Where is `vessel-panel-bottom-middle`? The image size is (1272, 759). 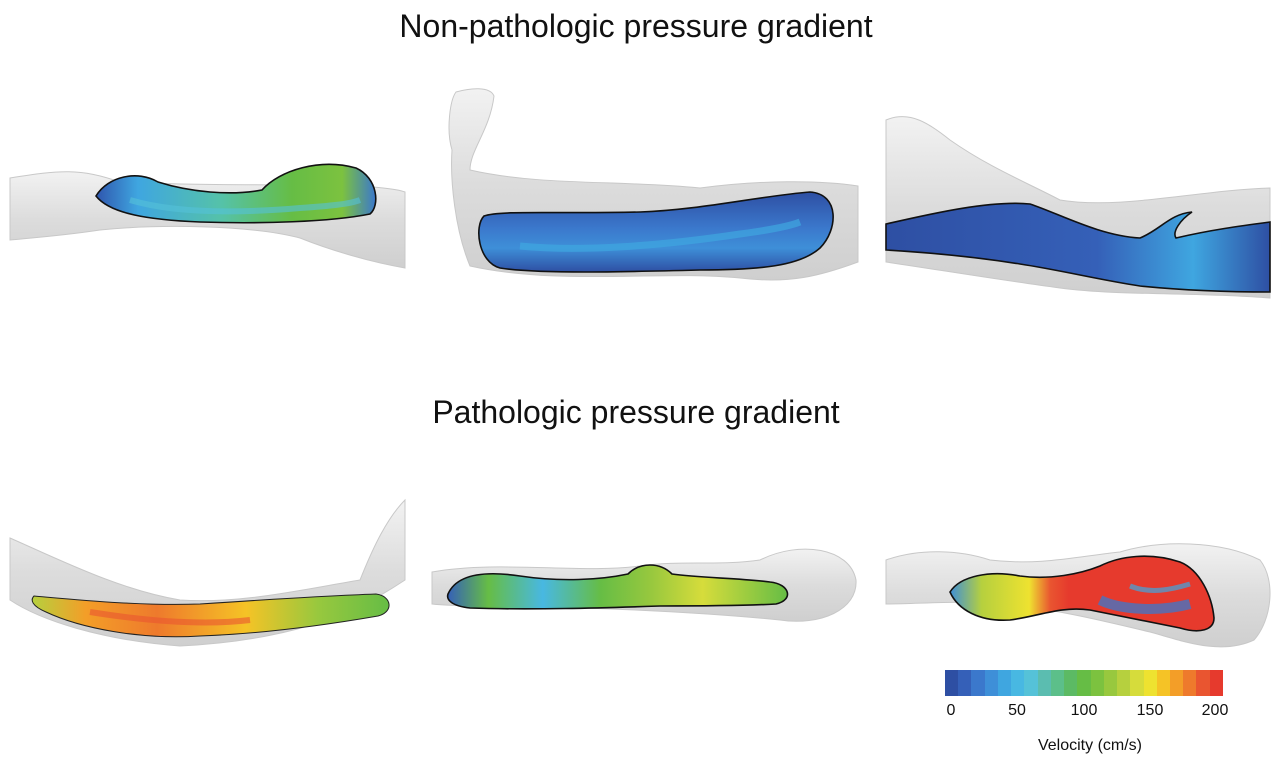 vessel-panel-bottom-middle is located at coordinates (644, 585).